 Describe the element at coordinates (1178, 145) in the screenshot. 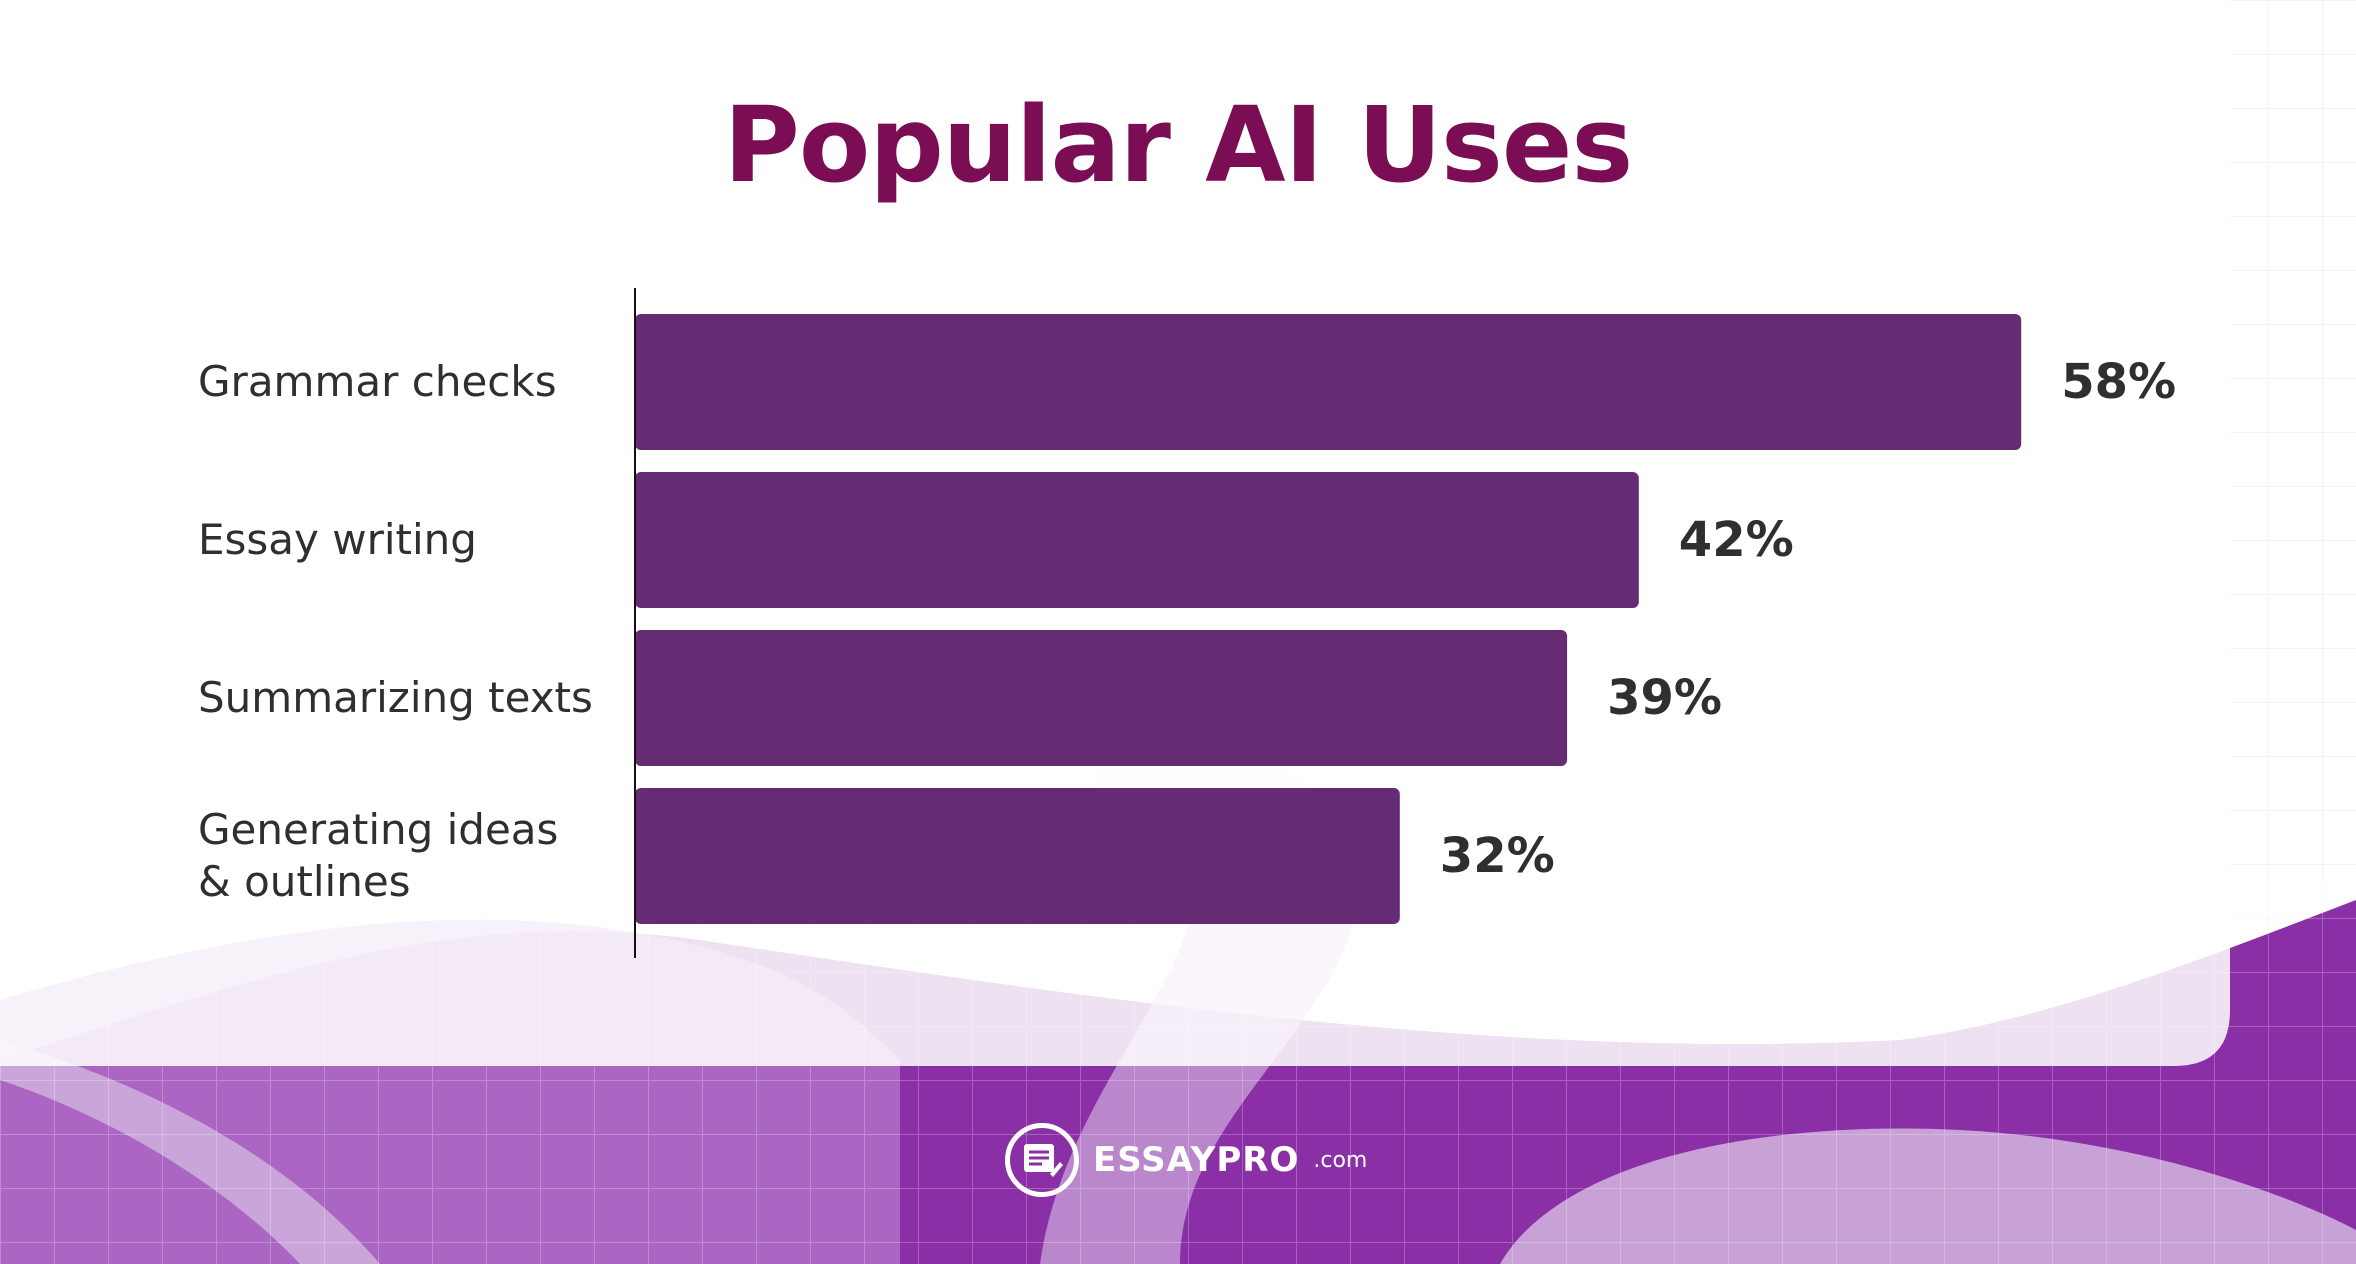

I see `chart-title: Popular AI Uses` at that location.